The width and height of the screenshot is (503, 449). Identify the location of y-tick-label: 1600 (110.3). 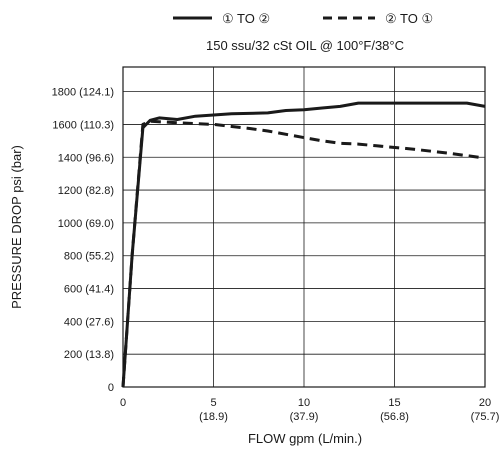
(83, 125).